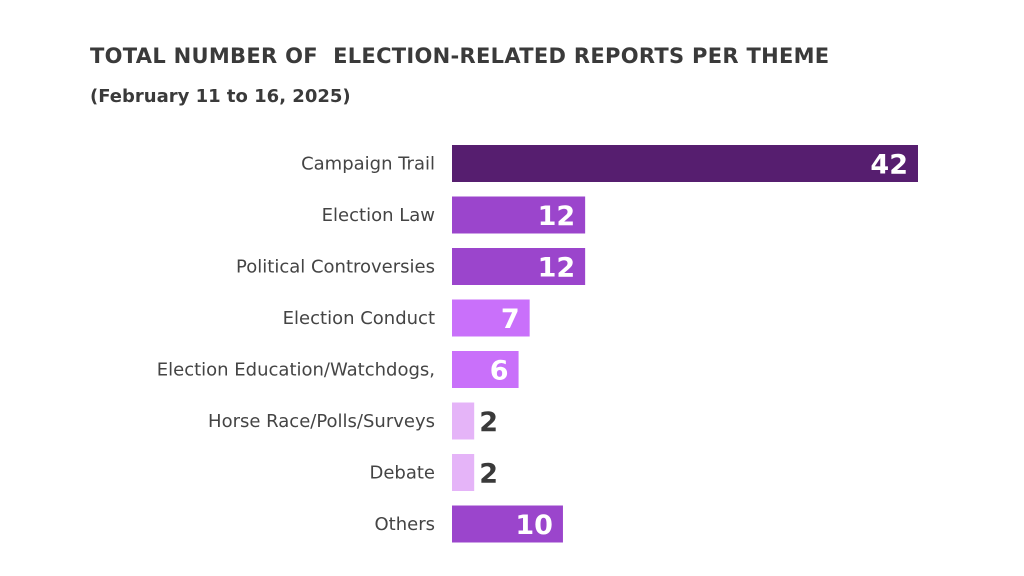  What do you see at coordinates (534, 525) in the screenshot?
I see `value-label-7: 10` at bounding box center [534, 525].